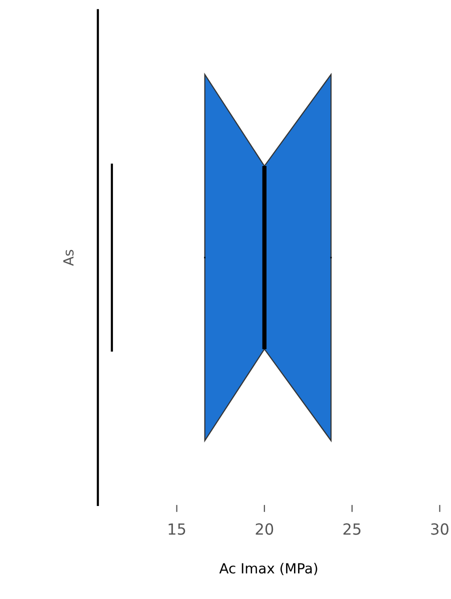 The width and height of the screenshot is (451, 599). Describe the element at coordinates (351, 529) in the screenshot. I see `x-tick-label: 25` at that location.